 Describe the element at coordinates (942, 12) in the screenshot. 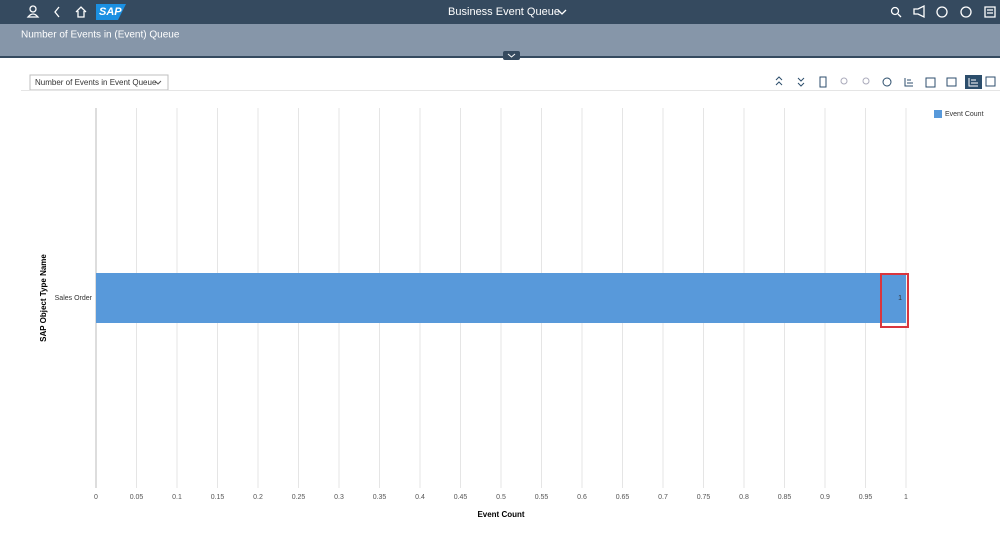

I see `copilot-icon` at that location.